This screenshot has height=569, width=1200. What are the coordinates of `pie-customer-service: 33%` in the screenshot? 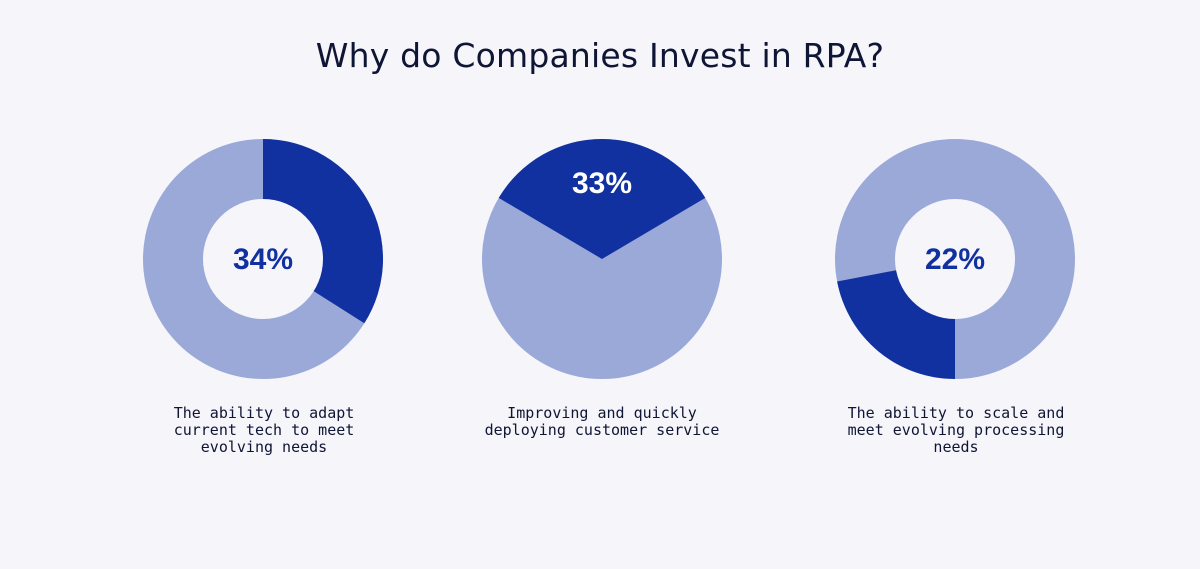 It's located at (602, 259).